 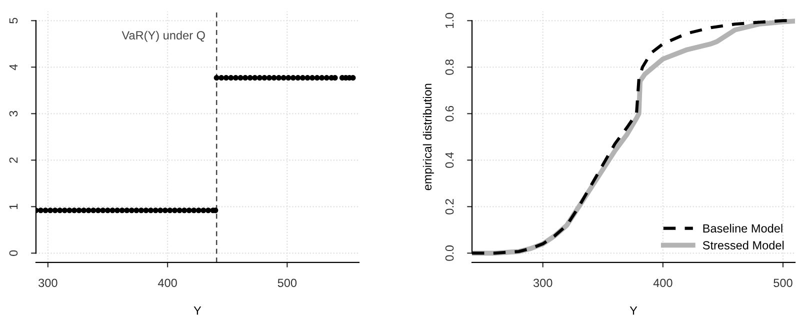 I want to click on y-tick-label: 1.0, so click(x=449, y=20).